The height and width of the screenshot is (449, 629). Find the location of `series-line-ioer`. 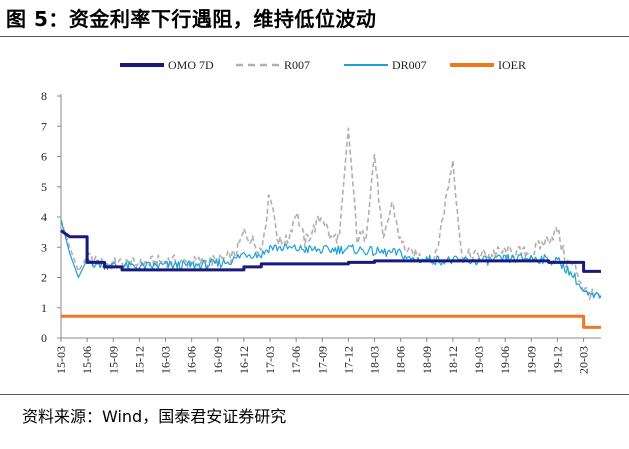

series-line-ioer is located at coordinates (331, 321).